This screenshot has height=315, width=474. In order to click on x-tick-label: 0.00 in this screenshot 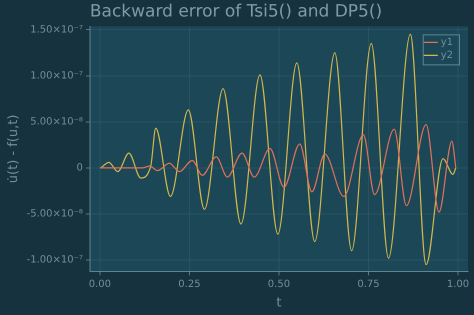, I will do `click(100, 284)`.